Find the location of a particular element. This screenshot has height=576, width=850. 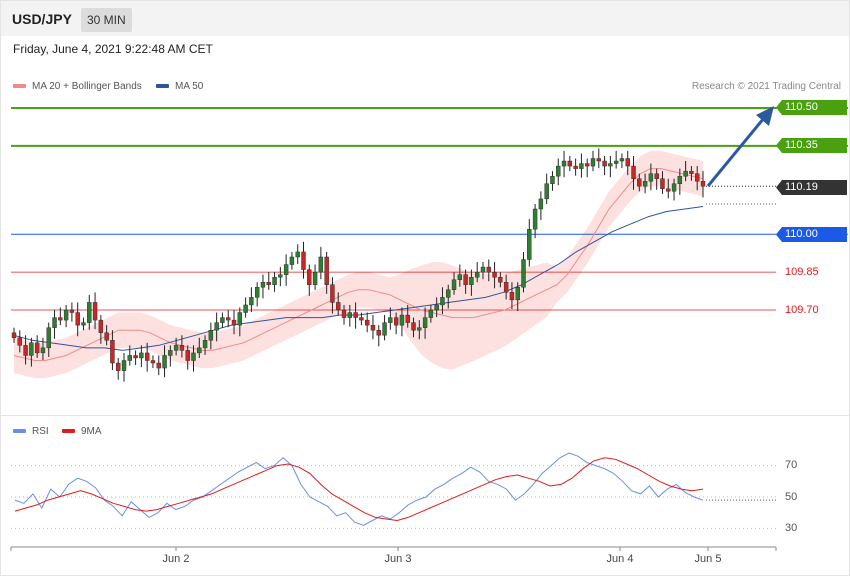

timeframe-badge: 30 MIN is located at coordinates (106, 20).